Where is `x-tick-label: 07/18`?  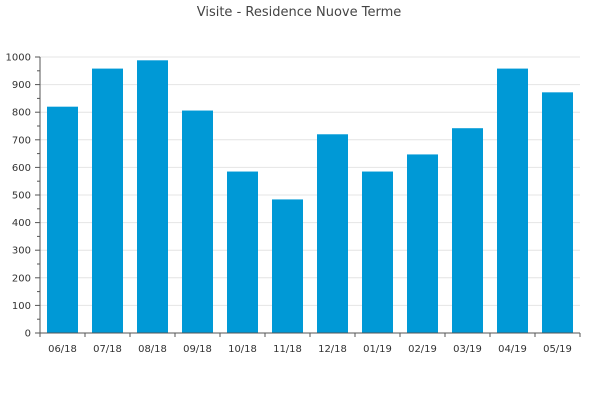 x-tick-label: 07/18 is located at coordinates (107, 349).